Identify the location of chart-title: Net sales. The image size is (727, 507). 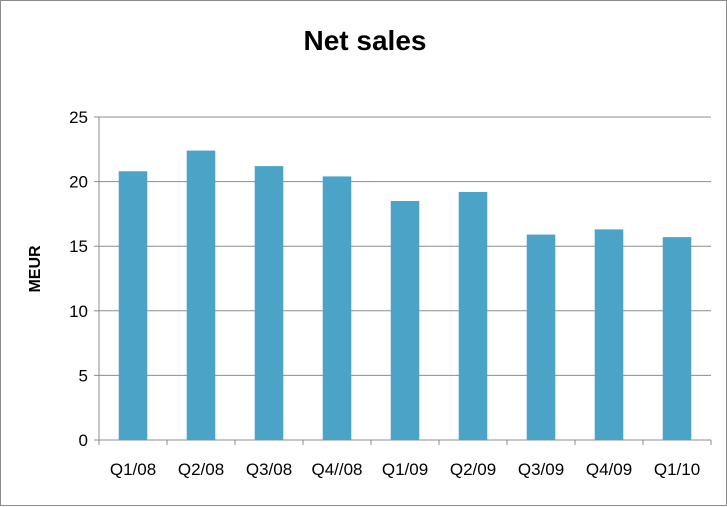
(365, 40).